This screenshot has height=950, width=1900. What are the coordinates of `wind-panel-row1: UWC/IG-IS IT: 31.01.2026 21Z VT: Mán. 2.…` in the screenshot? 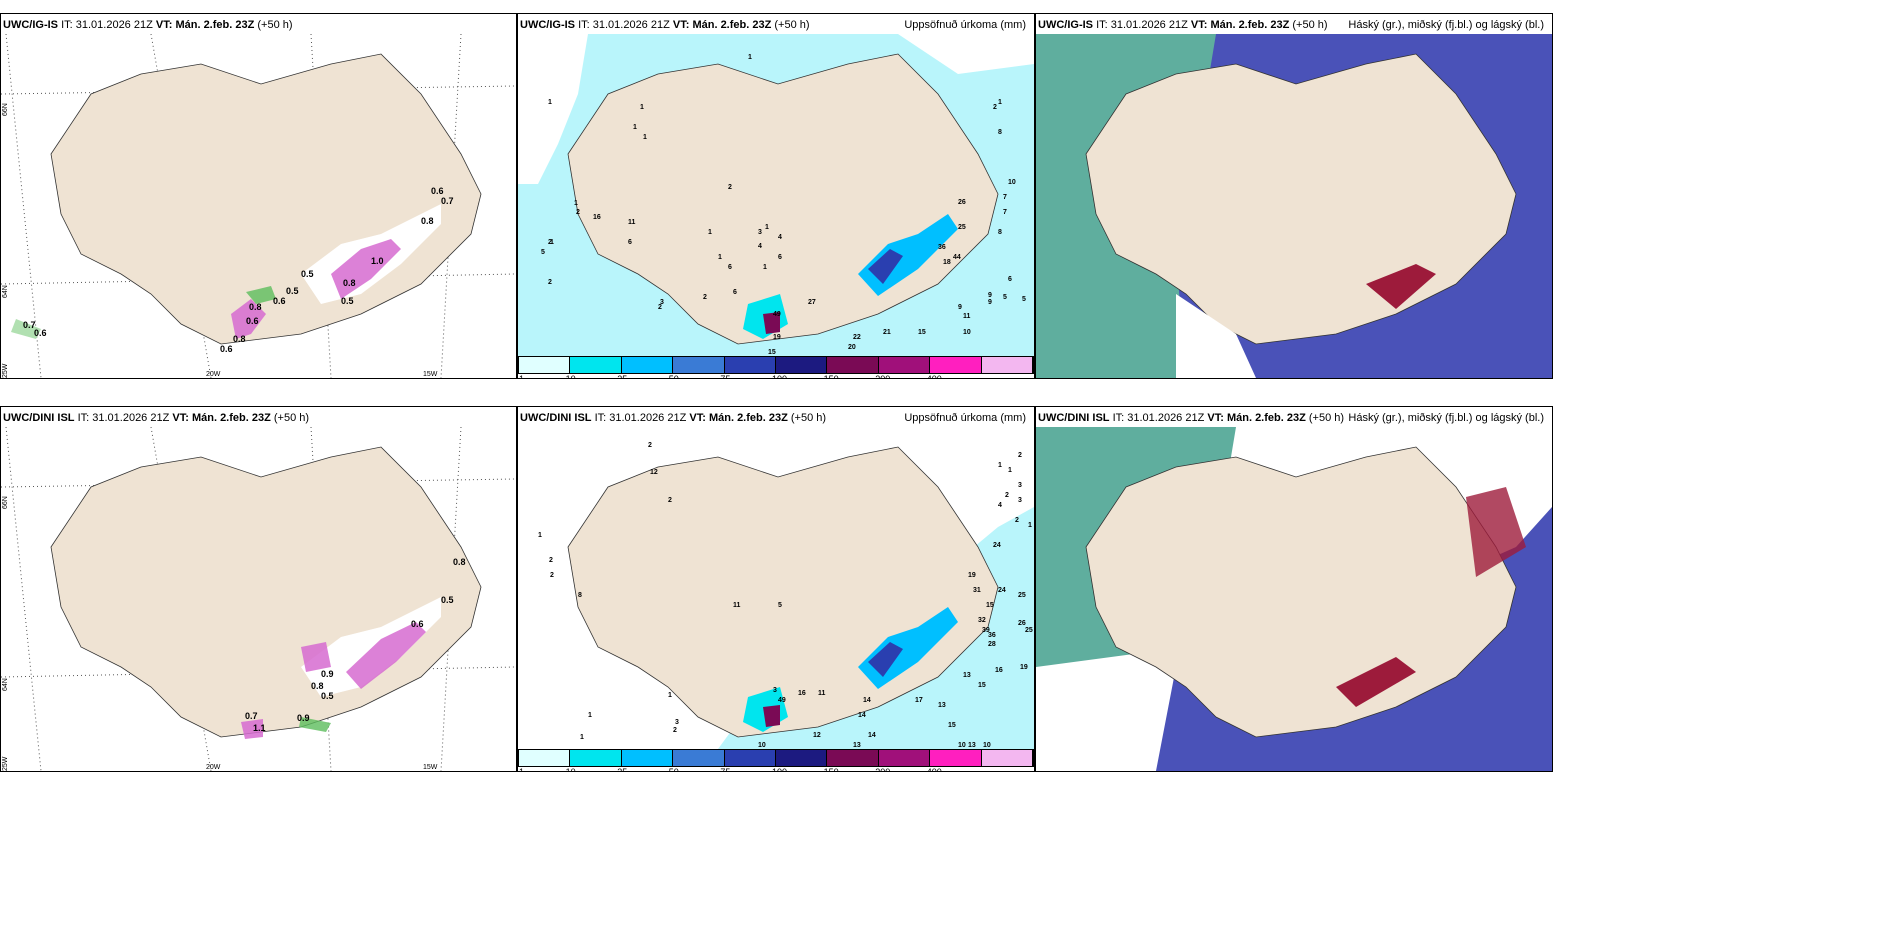 It's located at (258, 196).